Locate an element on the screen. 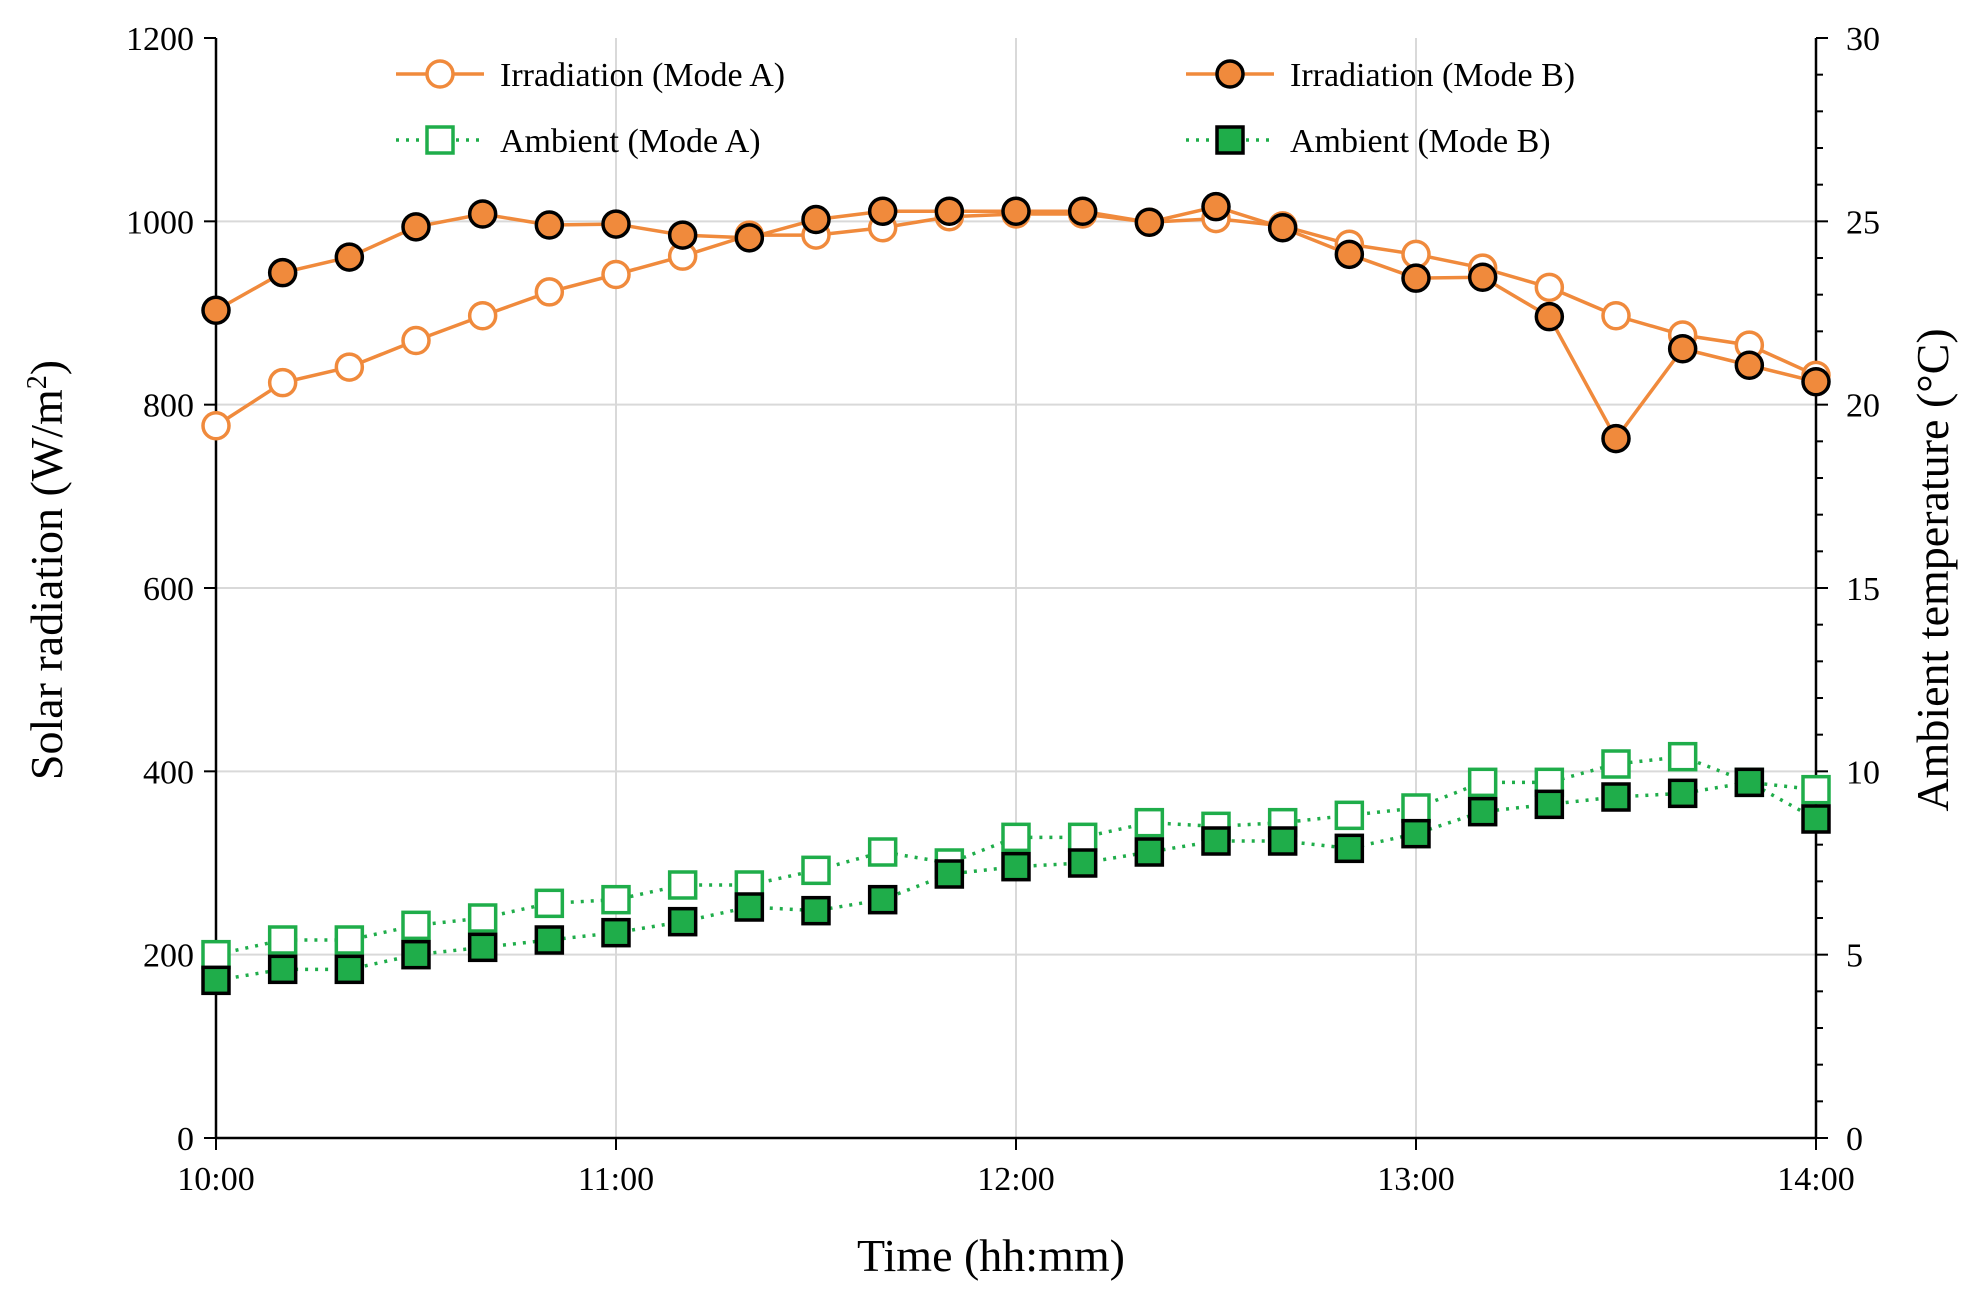 The image size is (1982, 1301). legend-item: Irradiation (Mode B) is located at coordinates (1380, 75).